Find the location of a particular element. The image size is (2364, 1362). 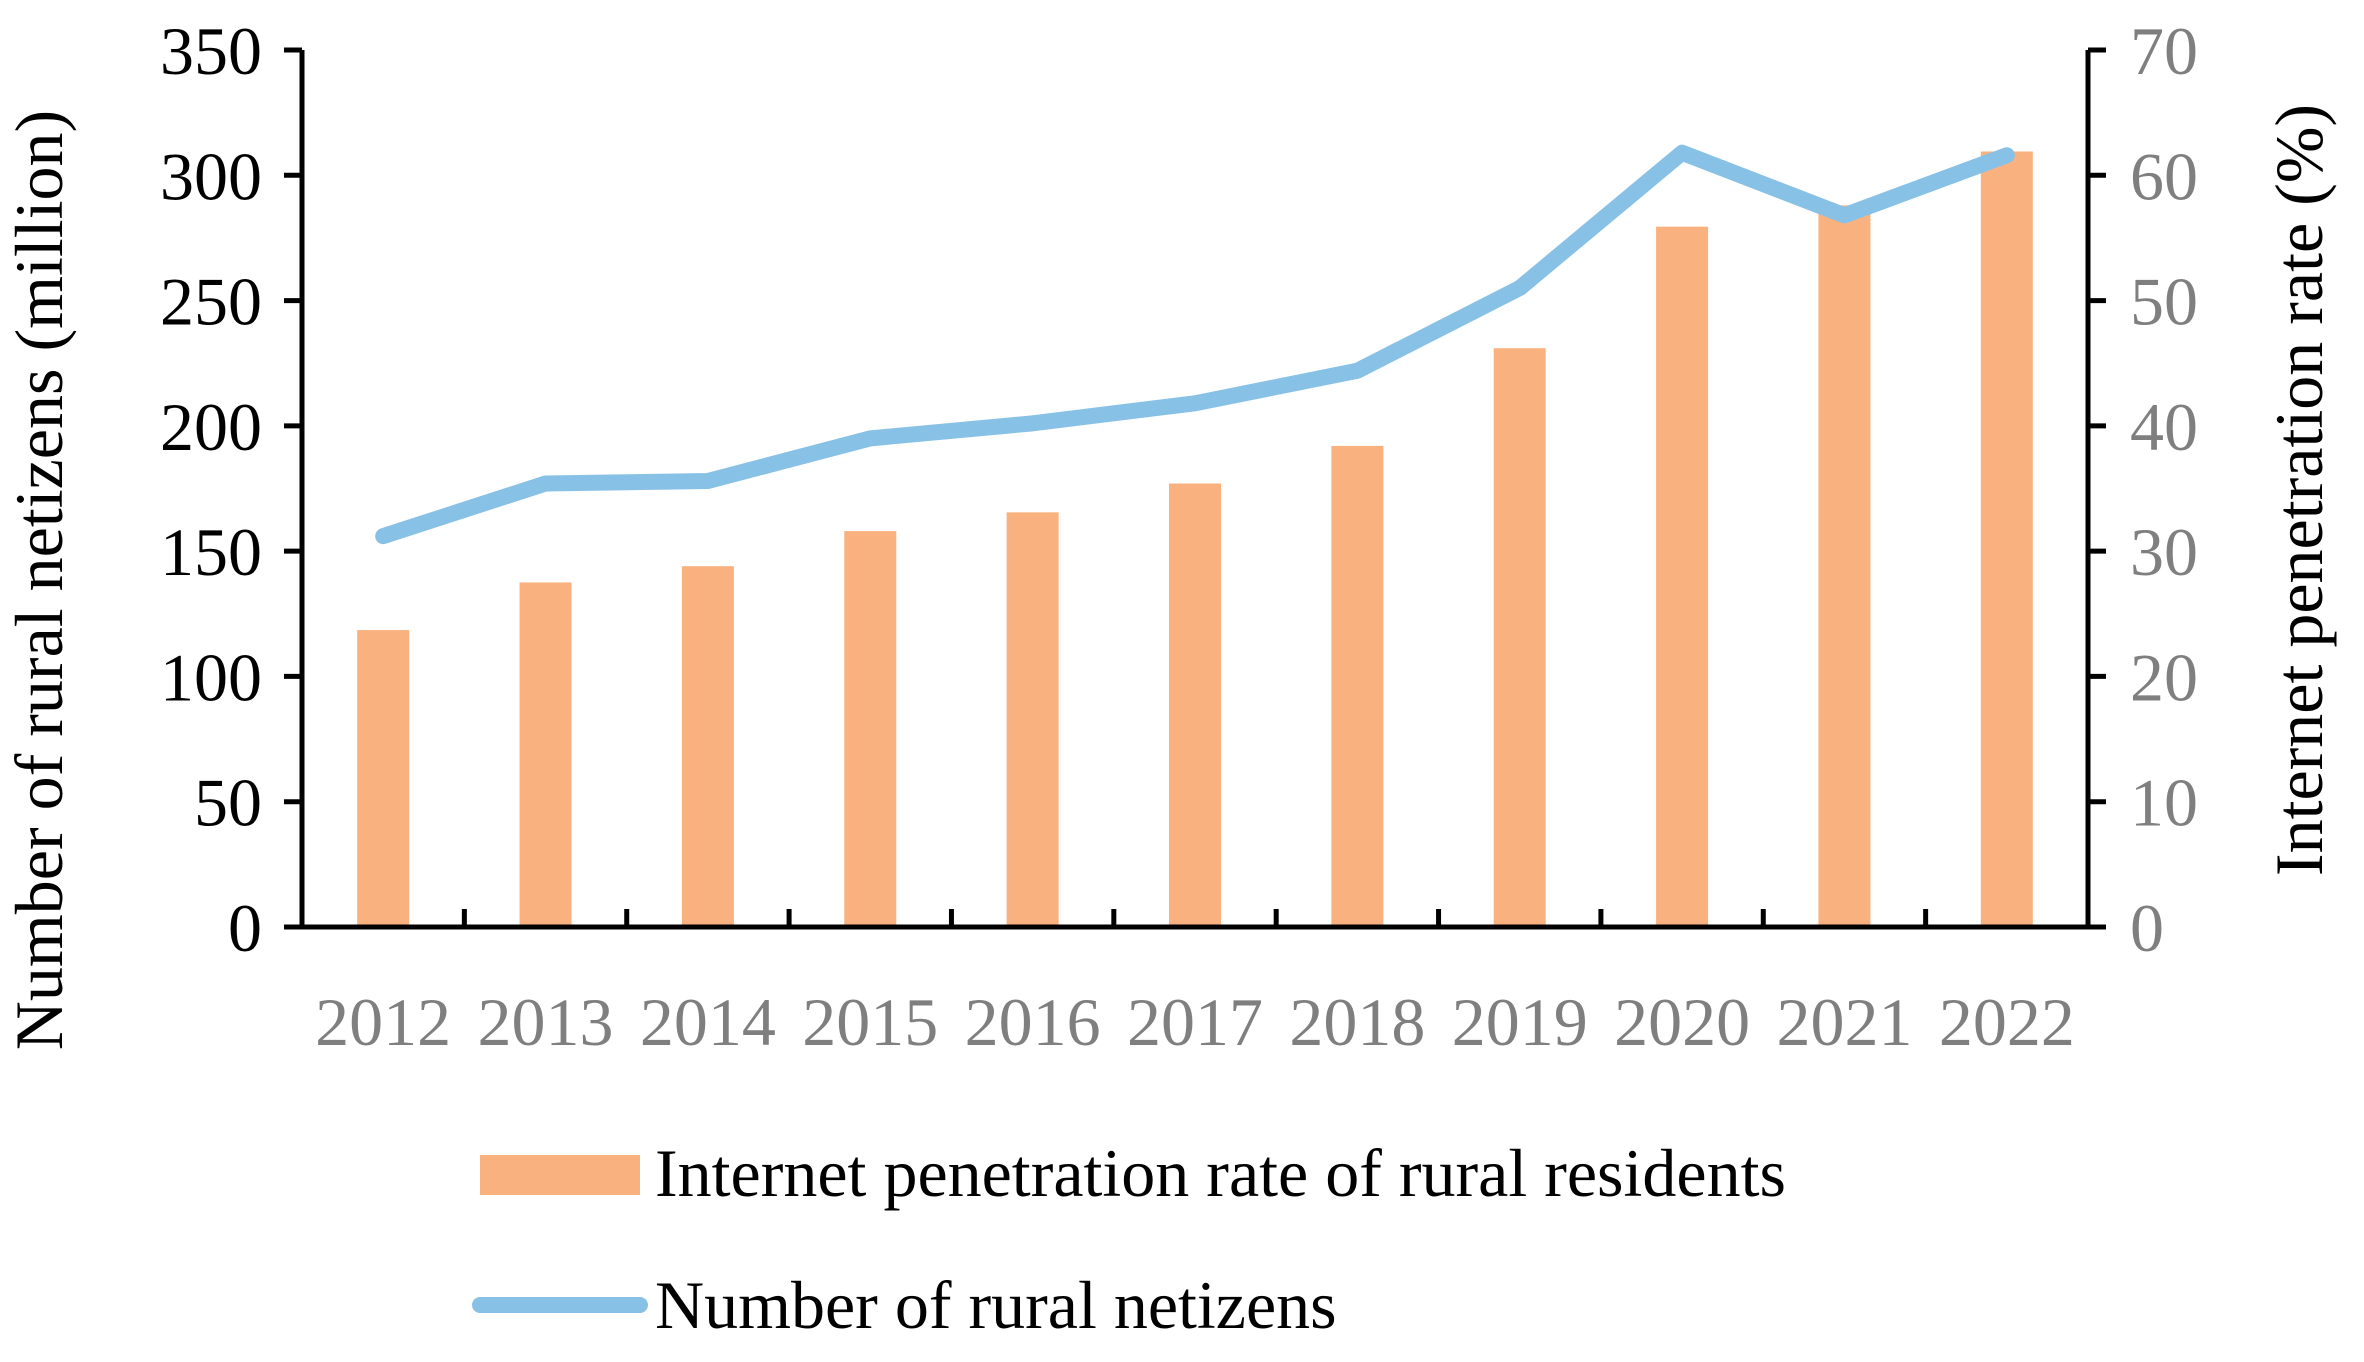

y-right-tick-label: 20 is located at coordinates (2164, 677).